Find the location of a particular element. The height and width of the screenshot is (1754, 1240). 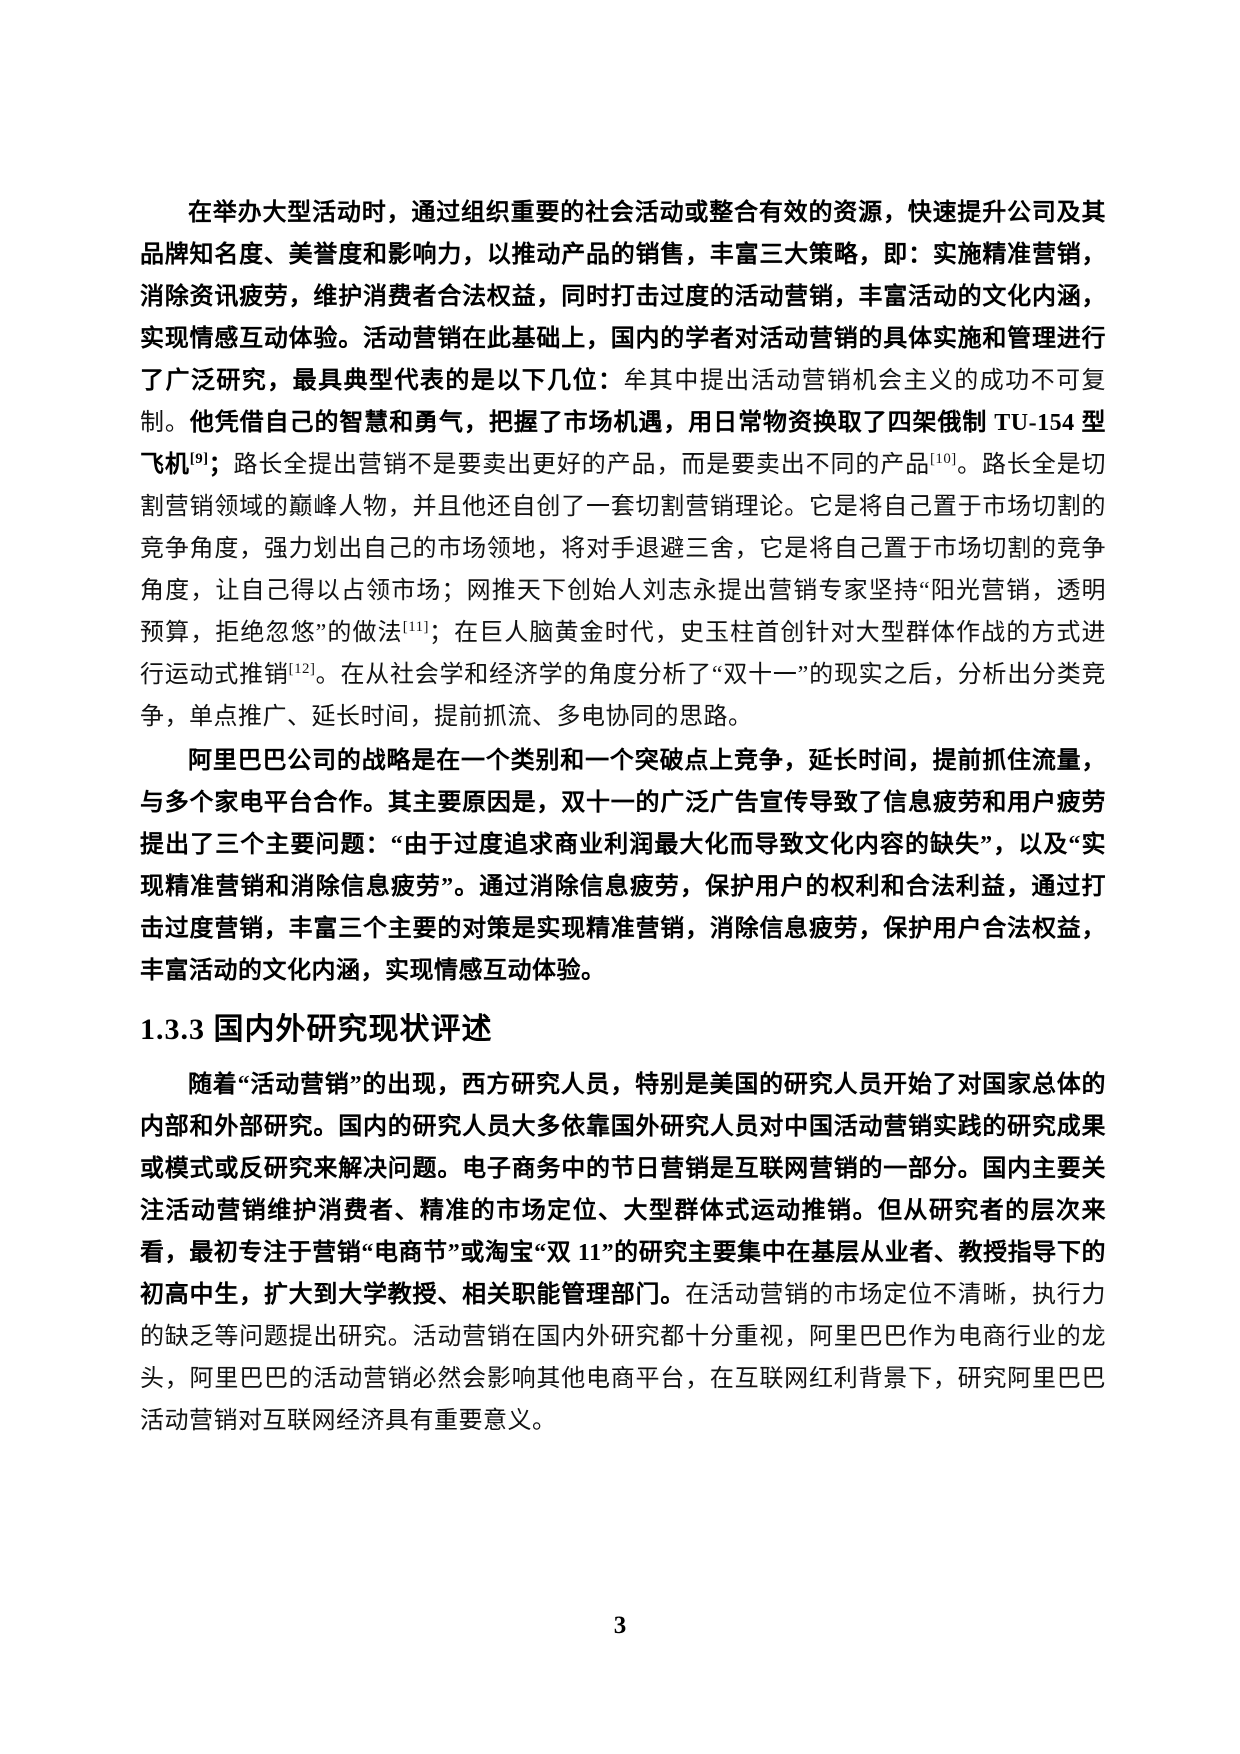

text-run: 牟其中提出活动营销机会主义的成功不可复制。 is located at coordinates (623, 402).